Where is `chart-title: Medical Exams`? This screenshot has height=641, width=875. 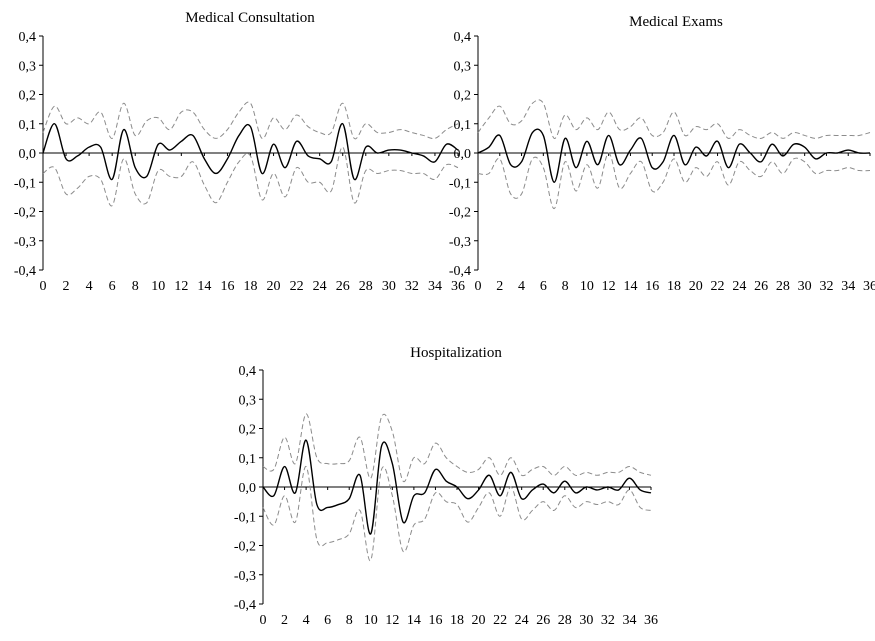
chart-title: Medical Exams is located at coordinates (676, 22).